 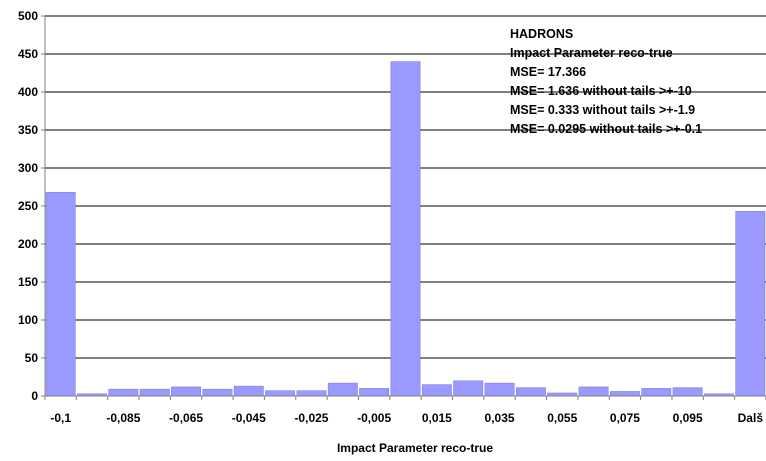 What do you see at coordinates (28, 16) in the screenshot?
I see `y-tick-label-500: 500` at bounding box center [28, 16].